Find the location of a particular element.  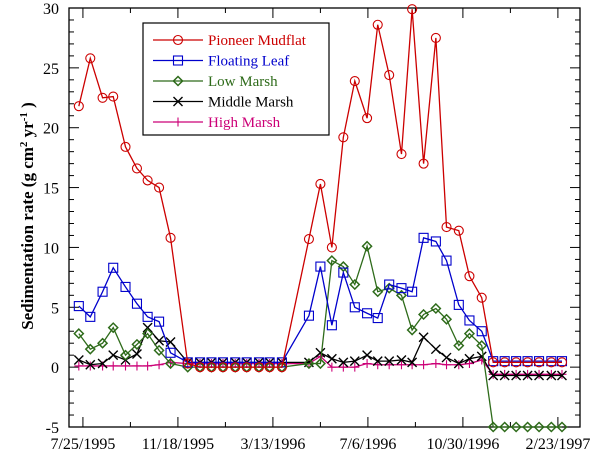

legend-marker-floating-leaf is located at coordinates (178, 60).